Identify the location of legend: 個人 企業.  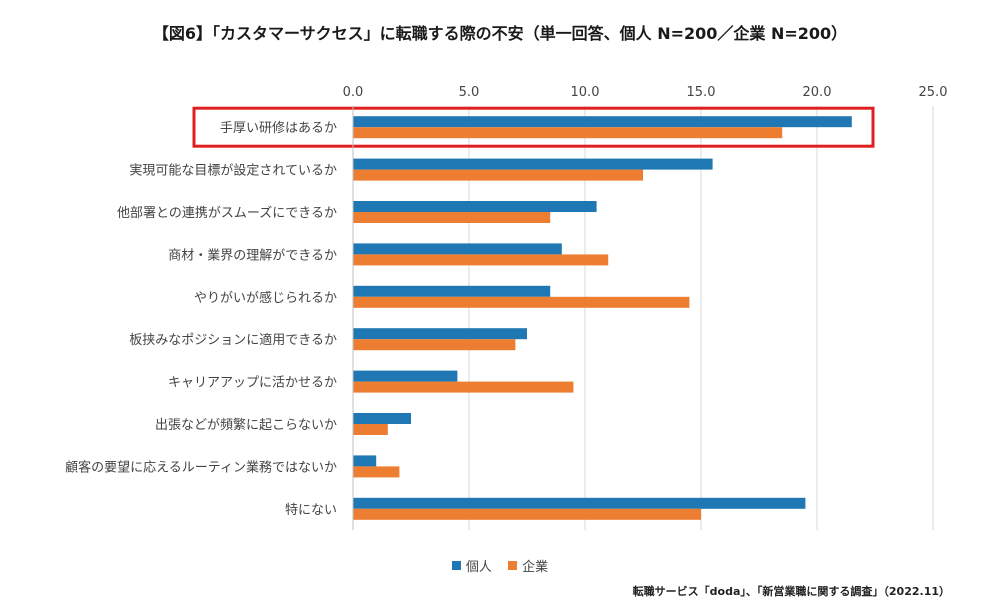
(500, 565).